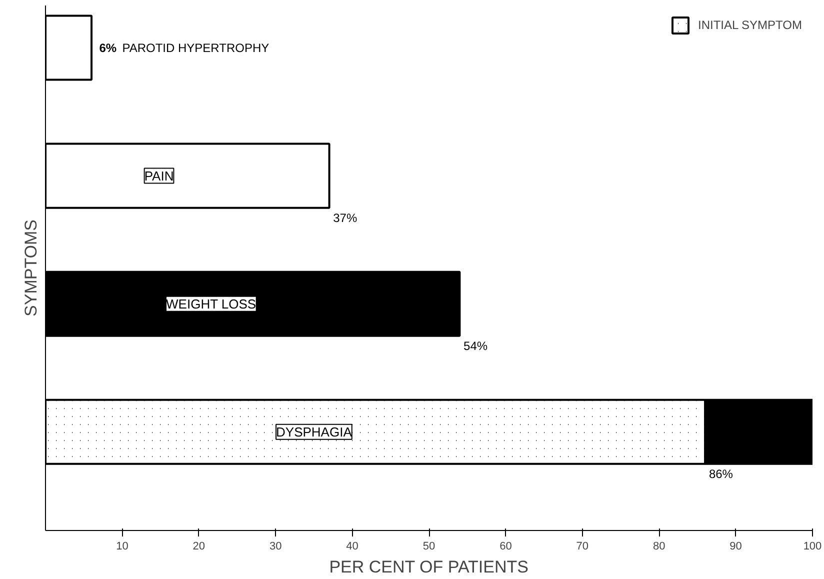 Image resolution: width=824 pixels, height=579 pixels. I want to click on data-label: 86%, so click(721, 474).